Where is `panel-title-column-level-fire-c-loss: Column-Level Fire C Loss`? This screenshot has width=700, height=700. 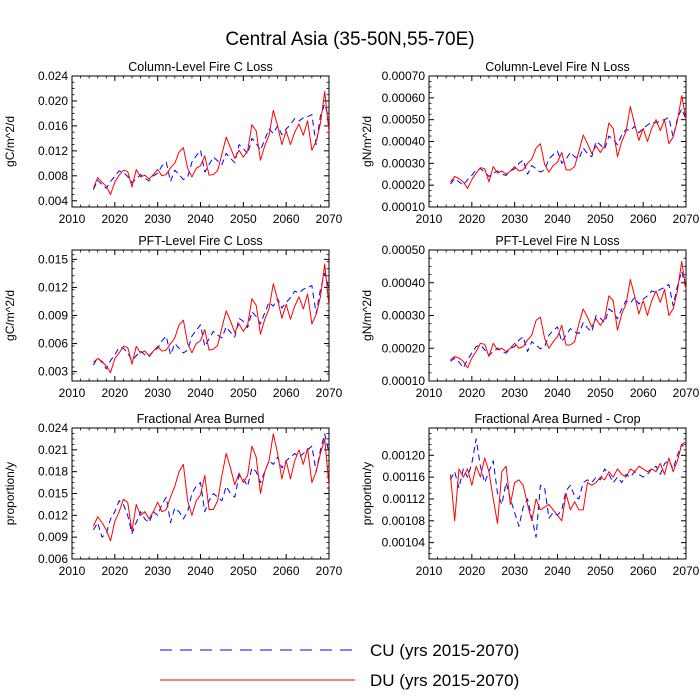
panel-title-column-level-fire-c-loss: Column-Level Fire C Loss is located at coordinates (200, 67).